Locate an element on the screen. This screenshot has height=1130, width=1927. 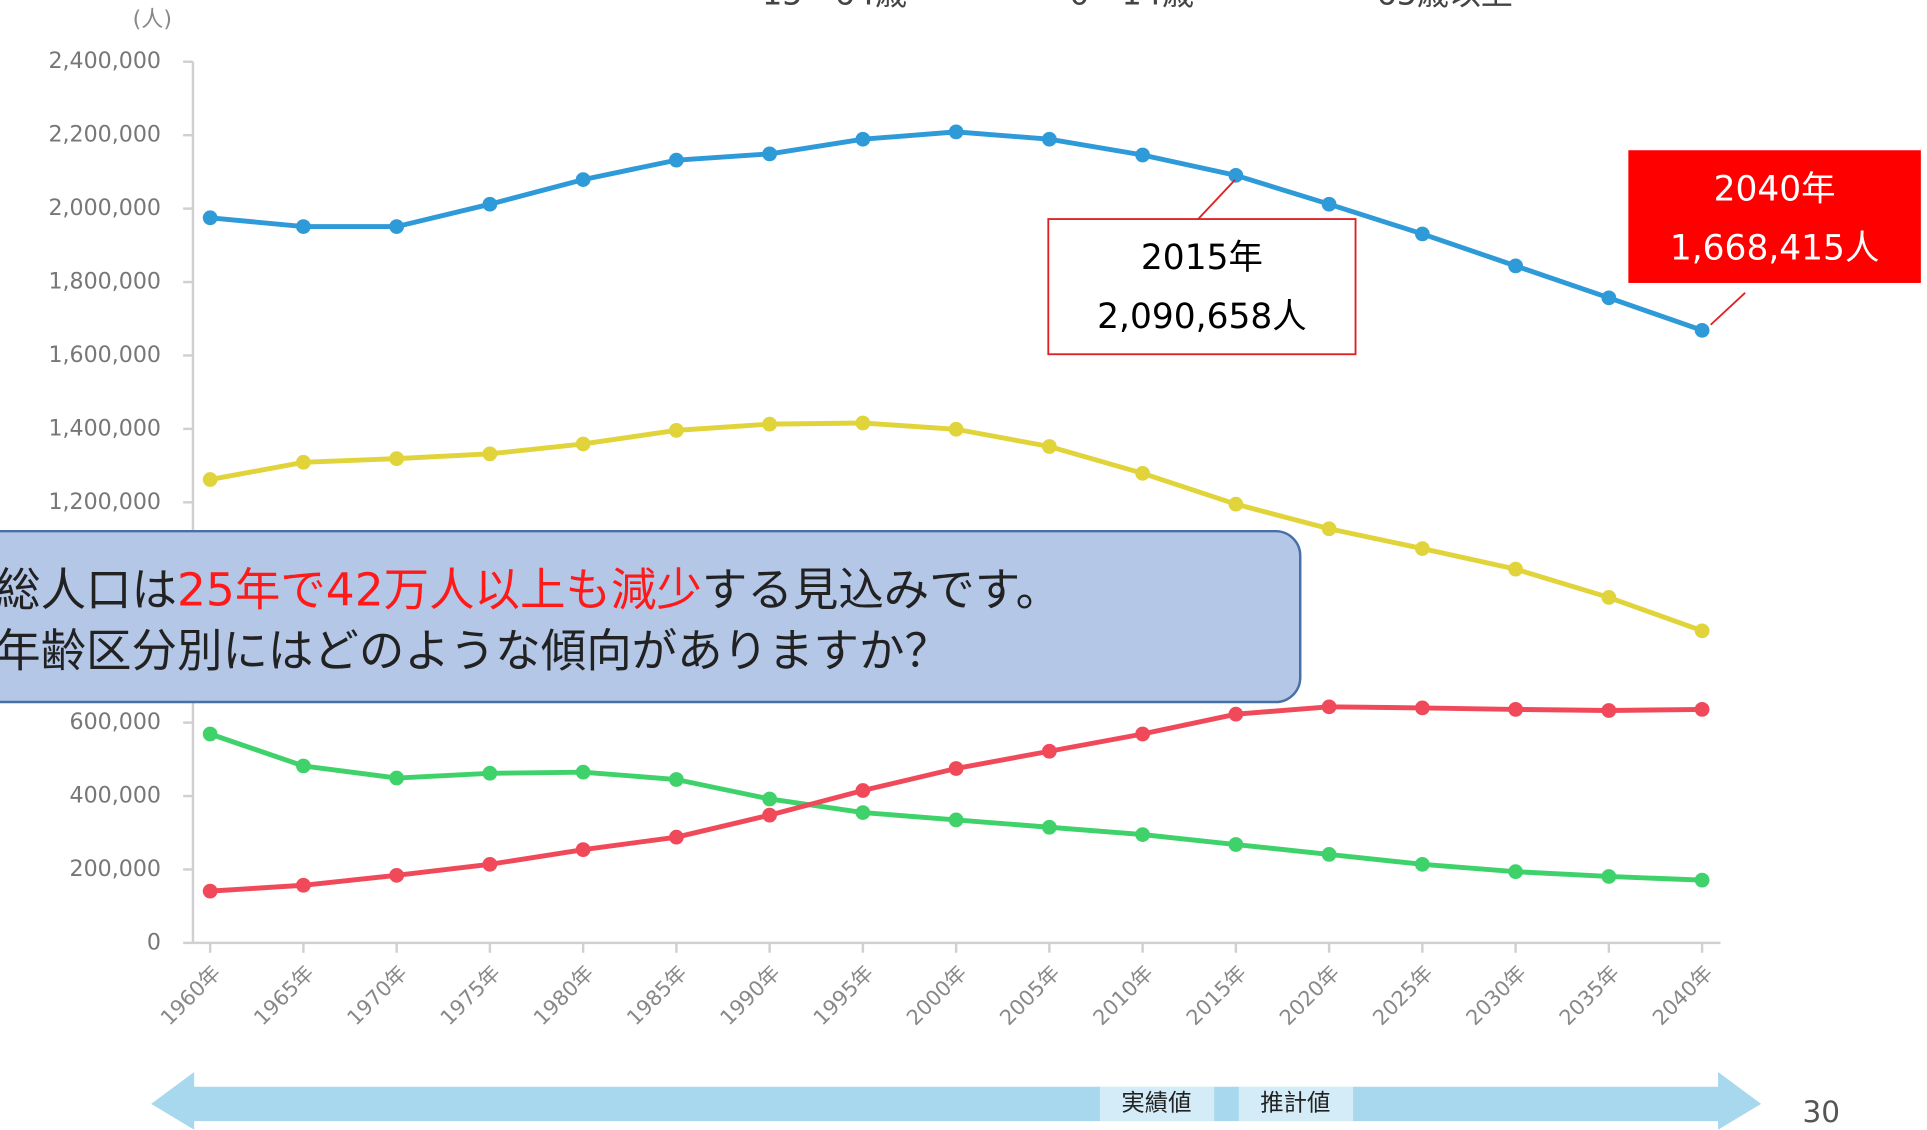
y-tick-label: 1,400,000 is located at coordinates (104, 428).